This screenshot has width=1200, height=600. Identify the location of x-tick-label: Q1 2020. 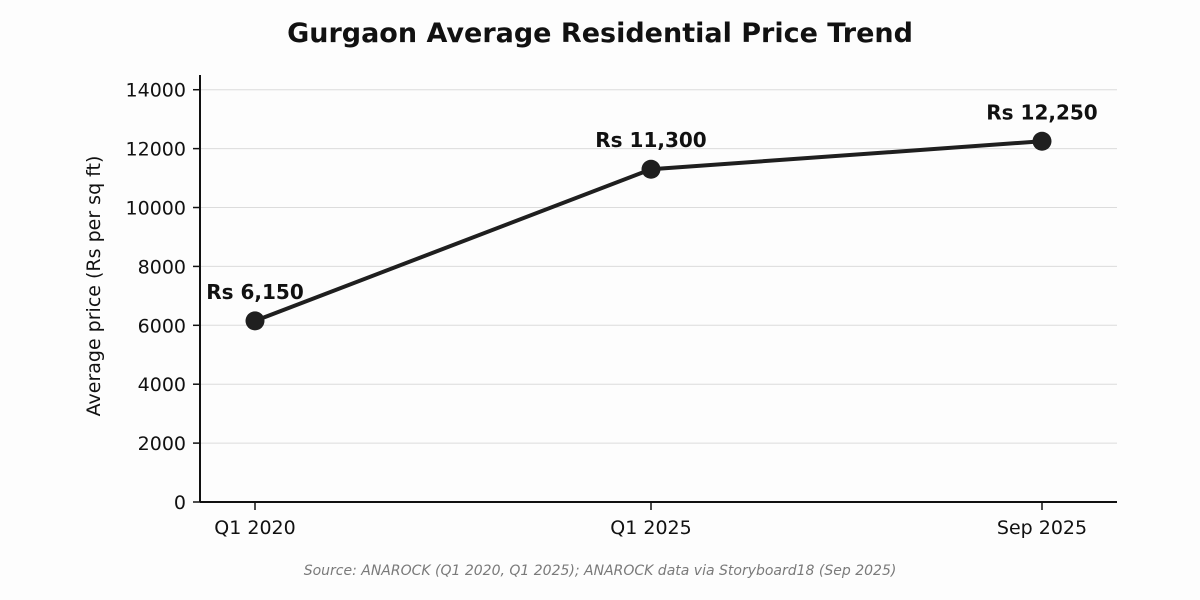
(254, 528).